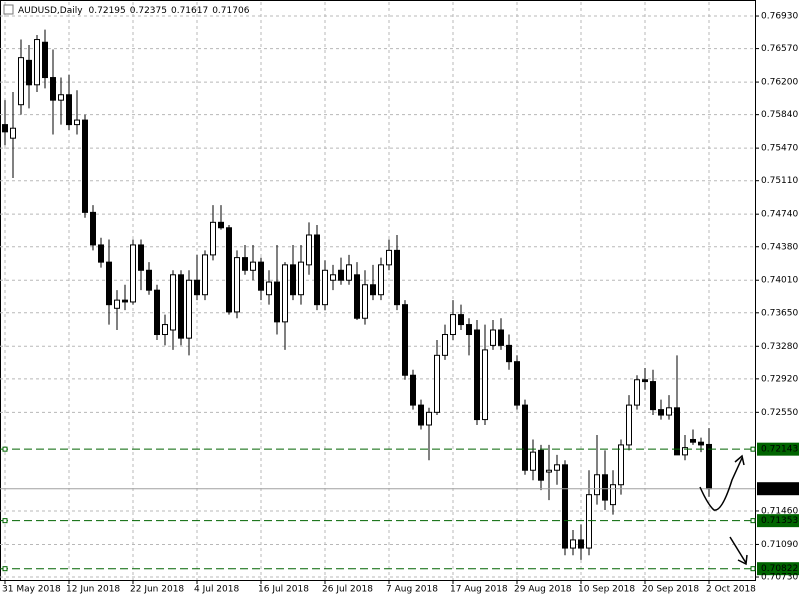 The width and height of the screenshot is (800, 600). Describe the element at coordinates (479, 590) in the screenshot. I see `x-tick-label: 17 Aug 2018` at that location.